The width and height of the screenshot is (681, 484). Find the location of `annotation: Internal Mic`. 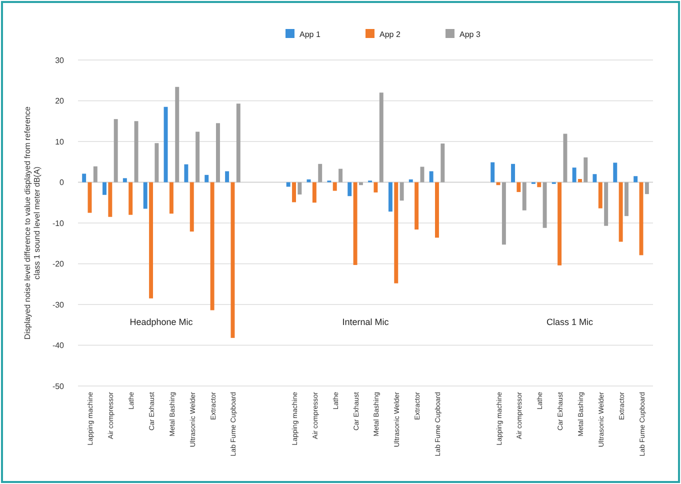

annotation: Internal Mic is located at coordinates (366, 321).